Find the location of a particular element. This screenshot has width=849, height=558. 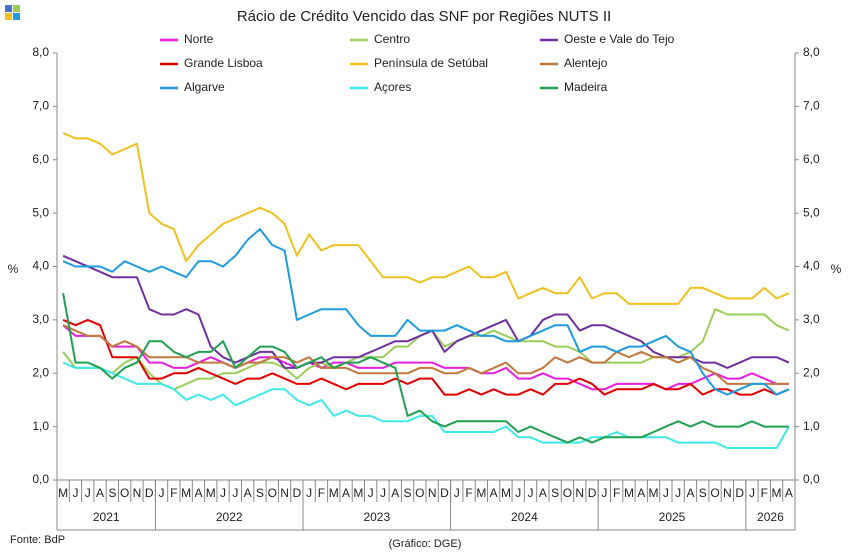

y-tick-label: 4,0 is located at coordinates (40, 266).